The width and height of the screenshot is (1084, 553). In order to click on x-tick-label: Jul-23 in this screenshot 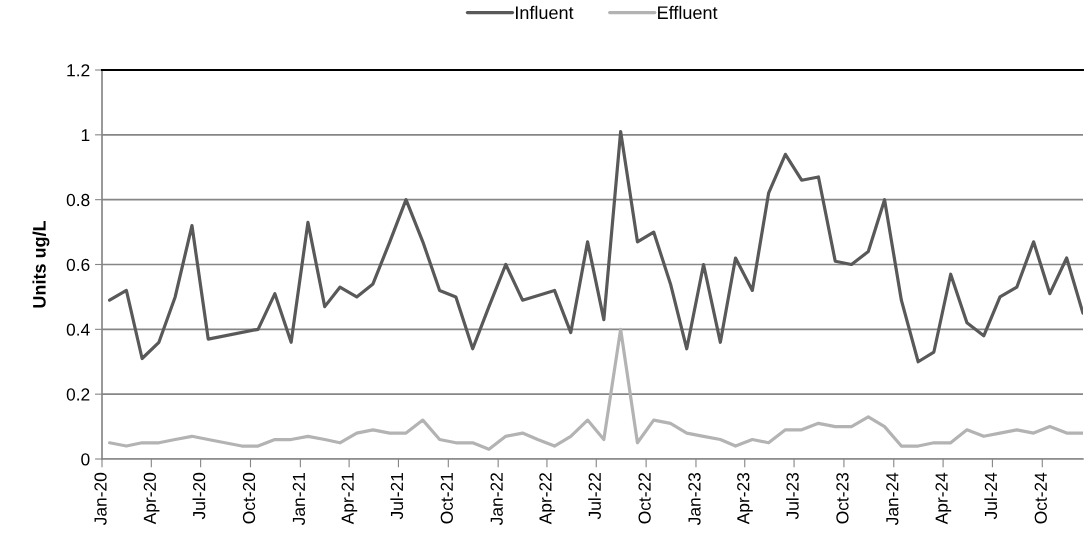, I will do `click(792, 496)`.